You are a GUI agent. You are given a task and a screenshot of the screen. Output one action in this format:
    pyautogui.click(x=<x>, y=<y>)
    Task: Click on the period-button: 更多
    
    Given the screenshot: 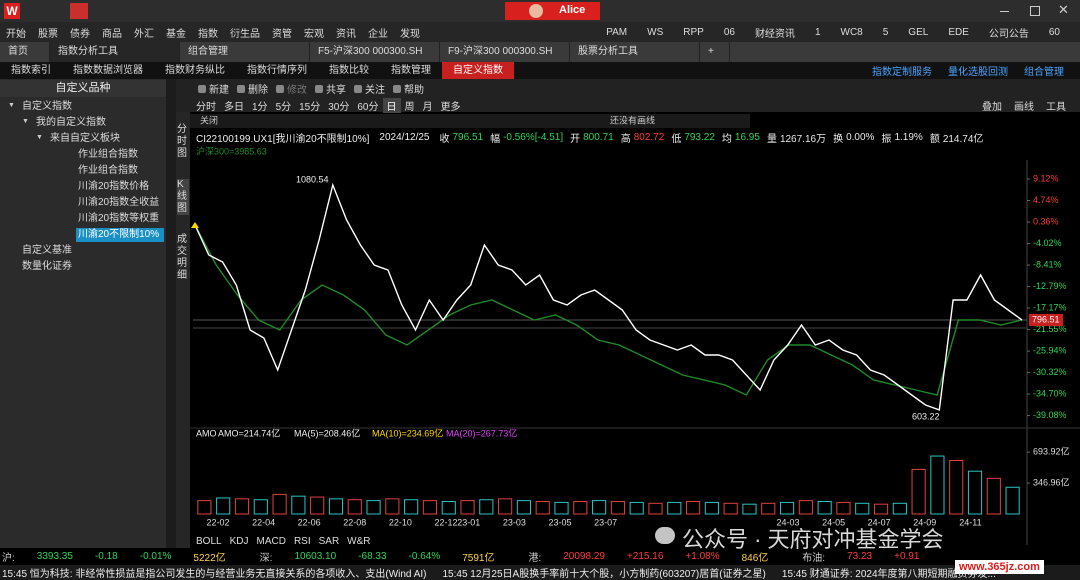 What is the action you would take?
    pyautogui.click(x=450, y=107)
    